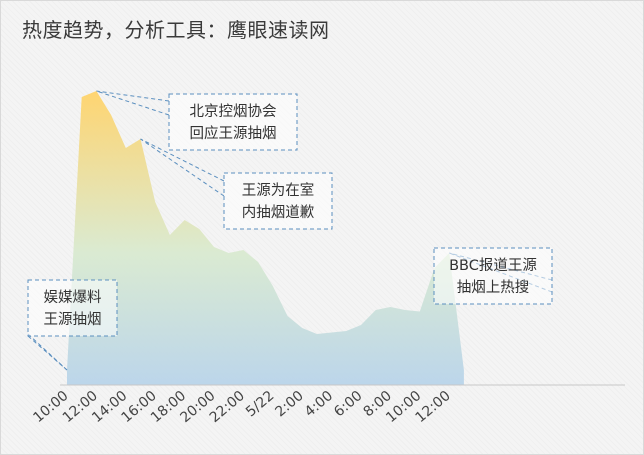 The height and width of the screenshot is (455, 644). I want to click on x-tick-label: 4:00, so click(319, 404).